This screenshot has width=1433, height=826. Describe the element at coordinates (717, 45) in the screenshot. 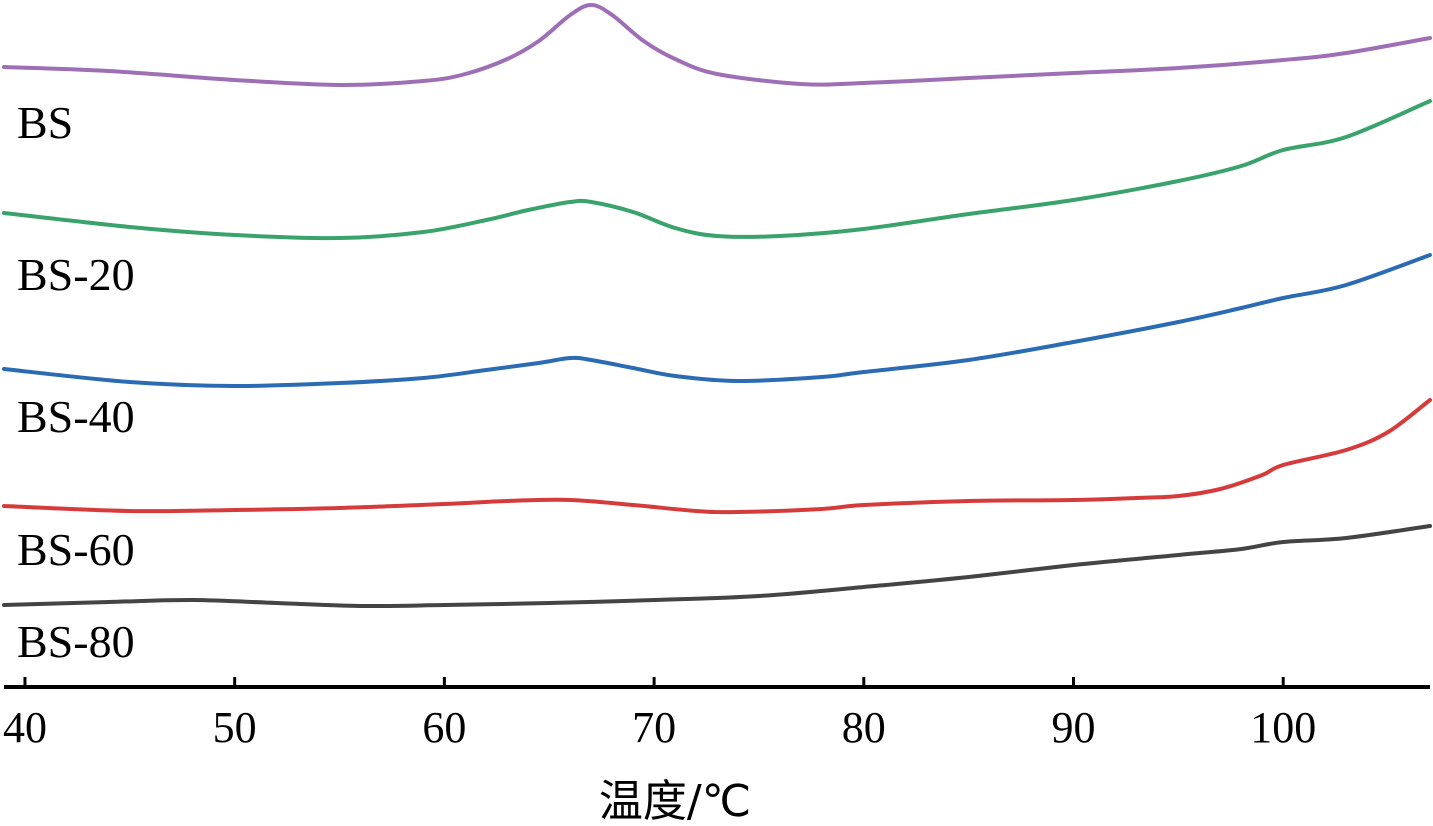

I see `series-line-bs` at that location.